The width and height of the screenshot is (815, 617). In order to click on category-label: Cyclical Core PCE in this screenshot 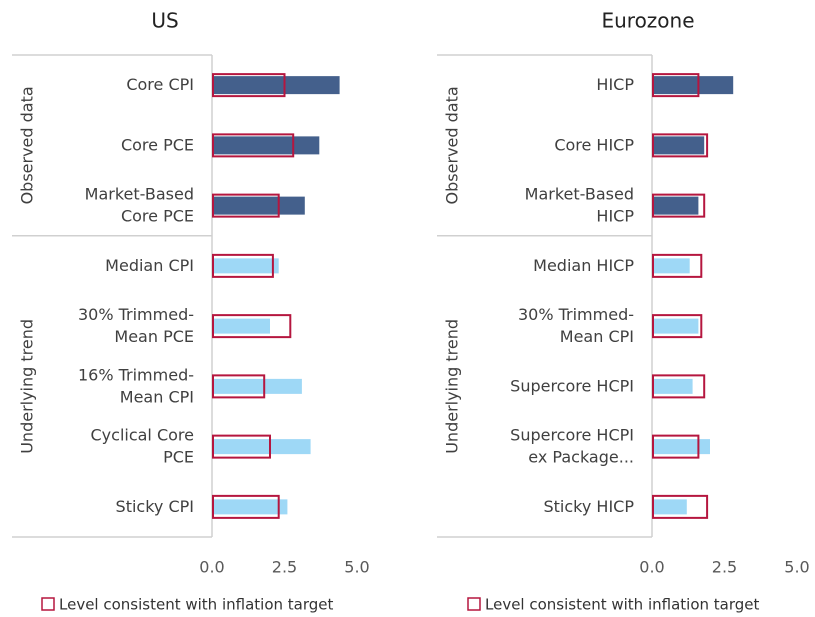, I will do `click(143, 445)`.